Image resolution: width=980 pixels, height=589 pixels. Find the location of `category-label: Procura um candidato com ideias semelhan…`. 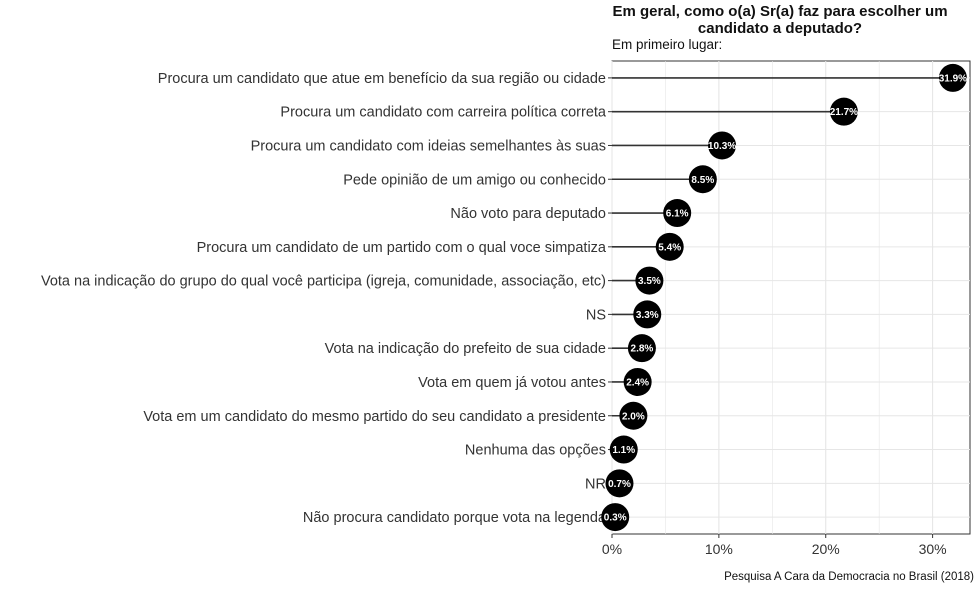

category-label: Procura um candidato com ideias semelhan… is located at coordinates (428, 146).